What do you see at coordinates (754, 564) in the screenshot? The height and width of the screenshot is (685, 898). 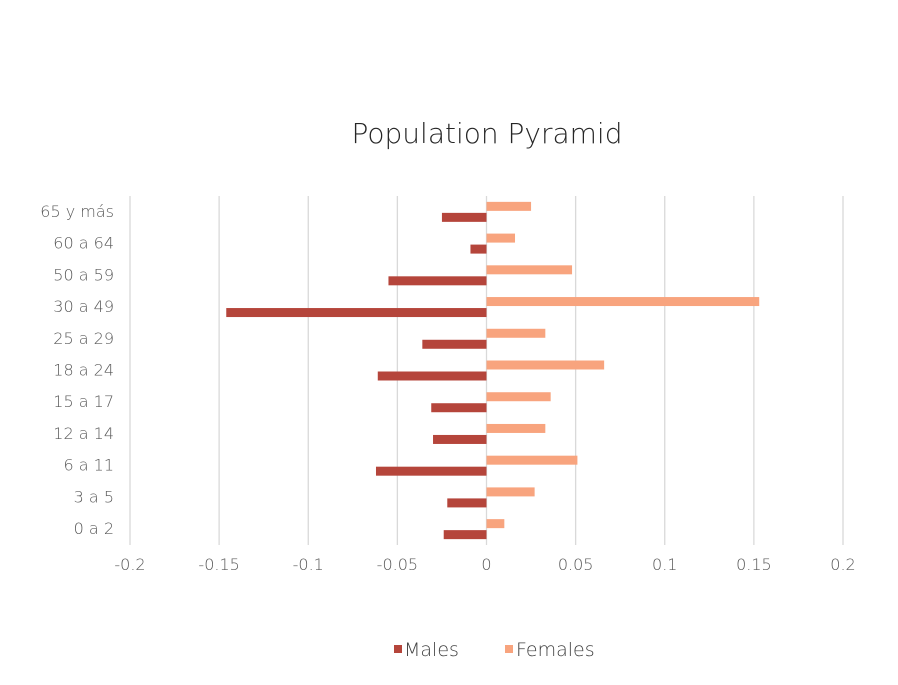 I see `tick-label: 0.15` at bounding box center [754, 564].